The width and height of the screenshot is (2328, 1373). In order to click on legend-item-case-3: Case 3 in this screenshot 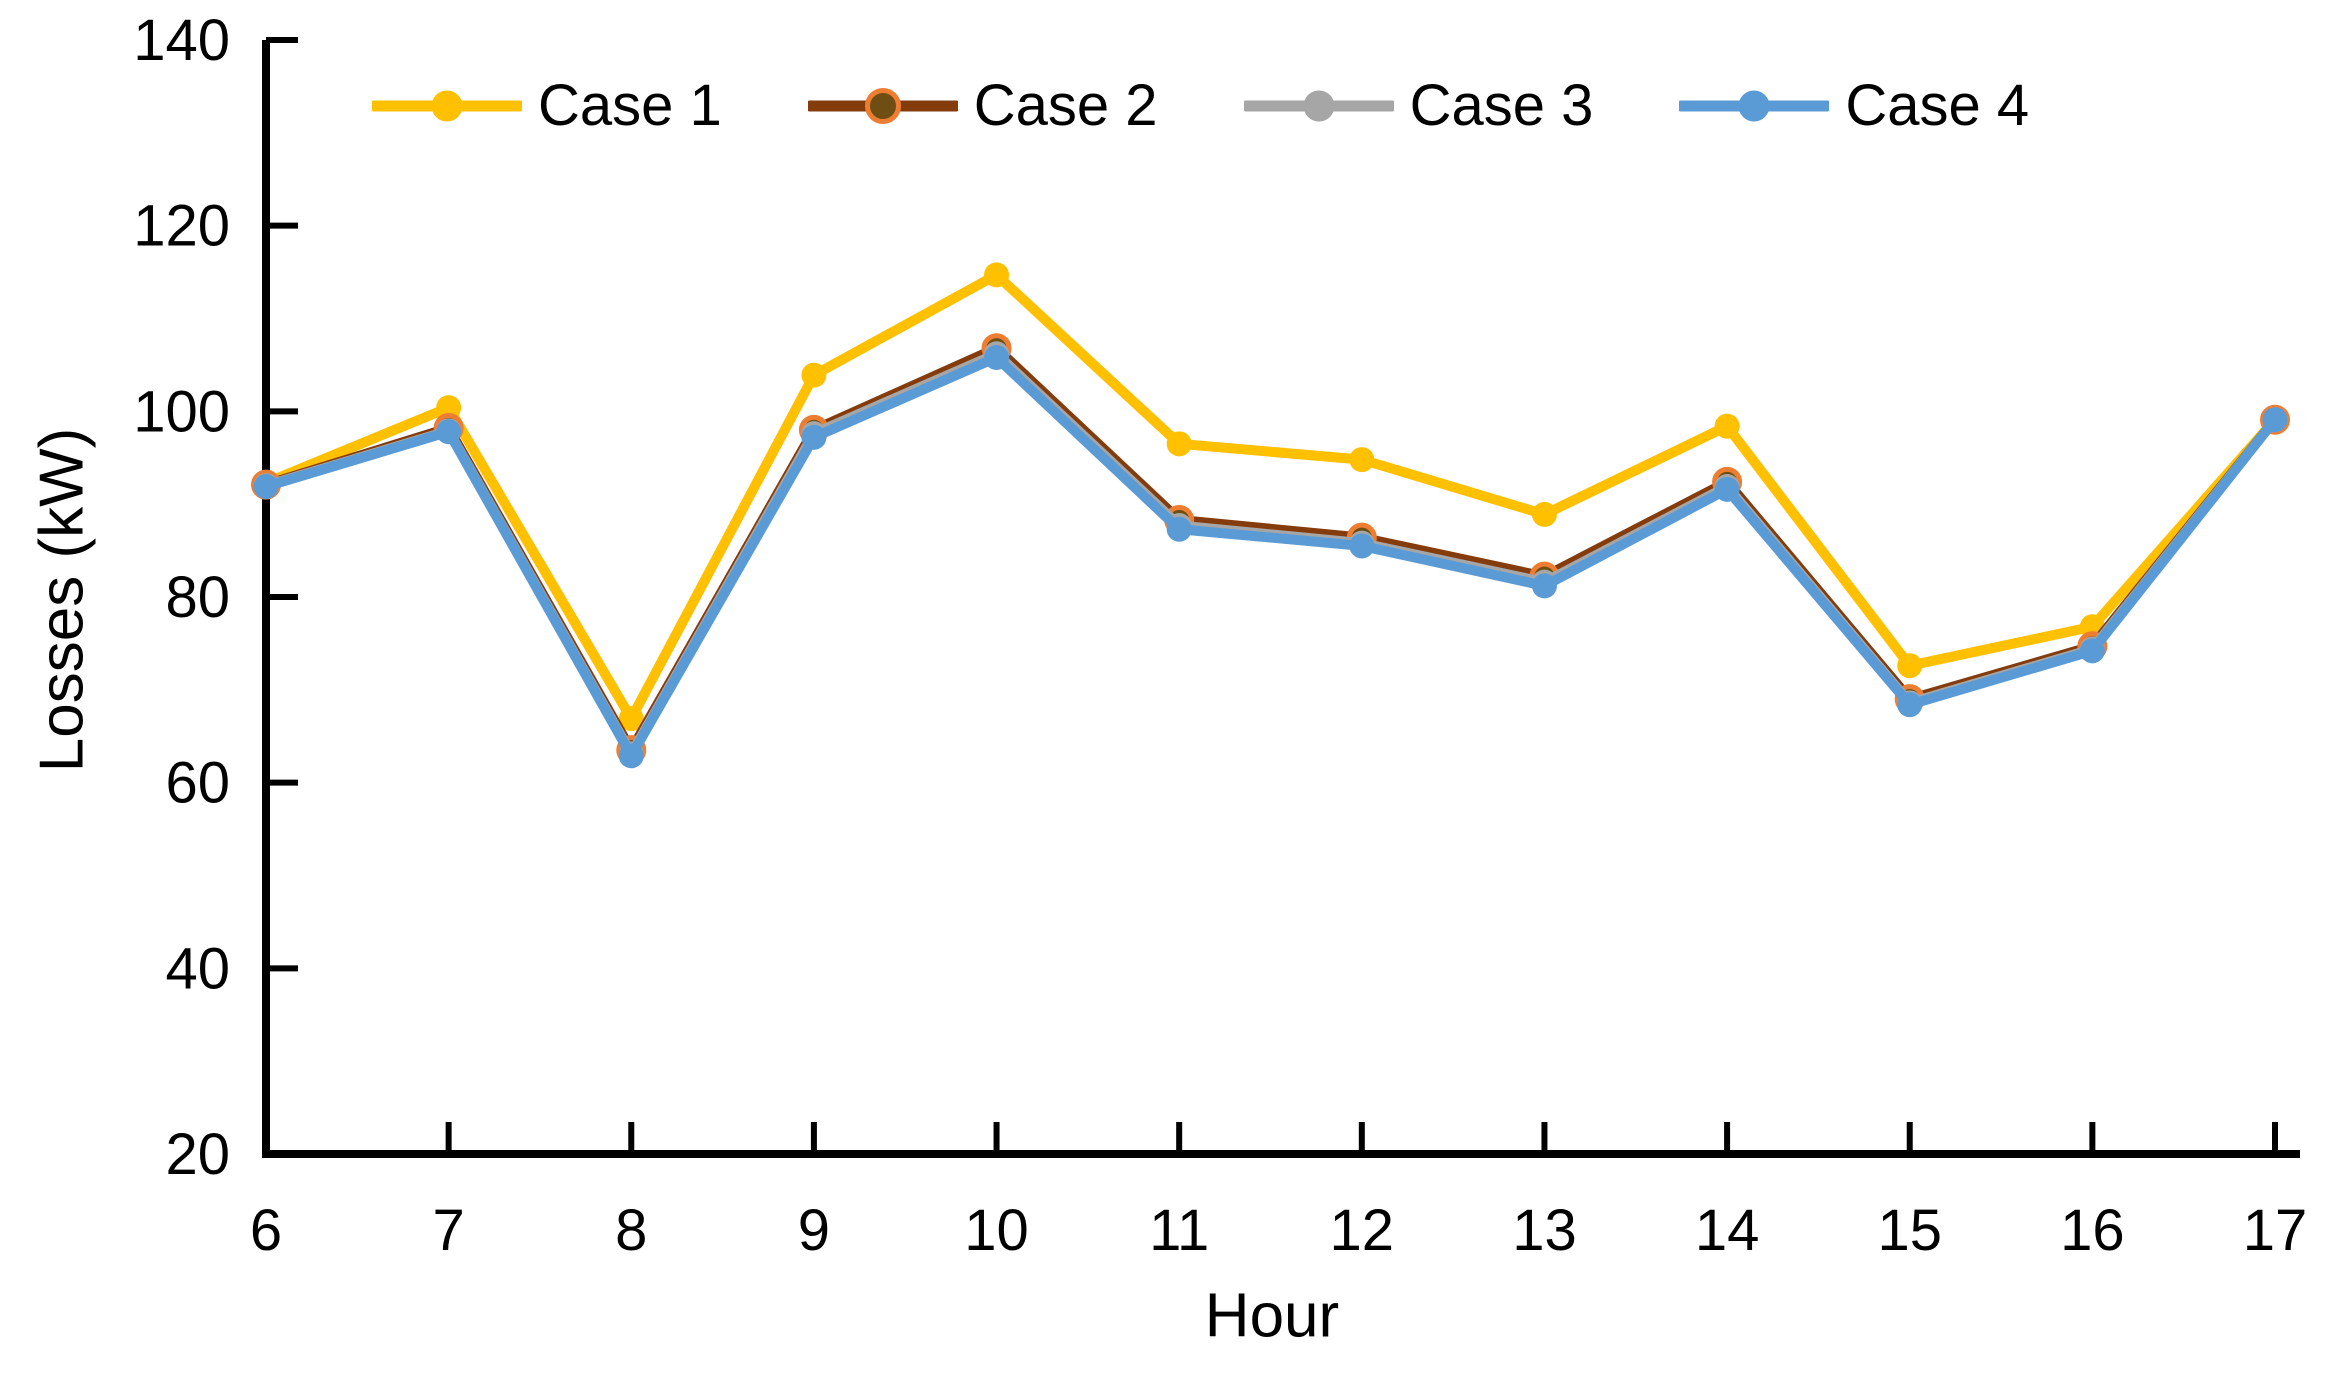, I will do `click(1418, 105)`.